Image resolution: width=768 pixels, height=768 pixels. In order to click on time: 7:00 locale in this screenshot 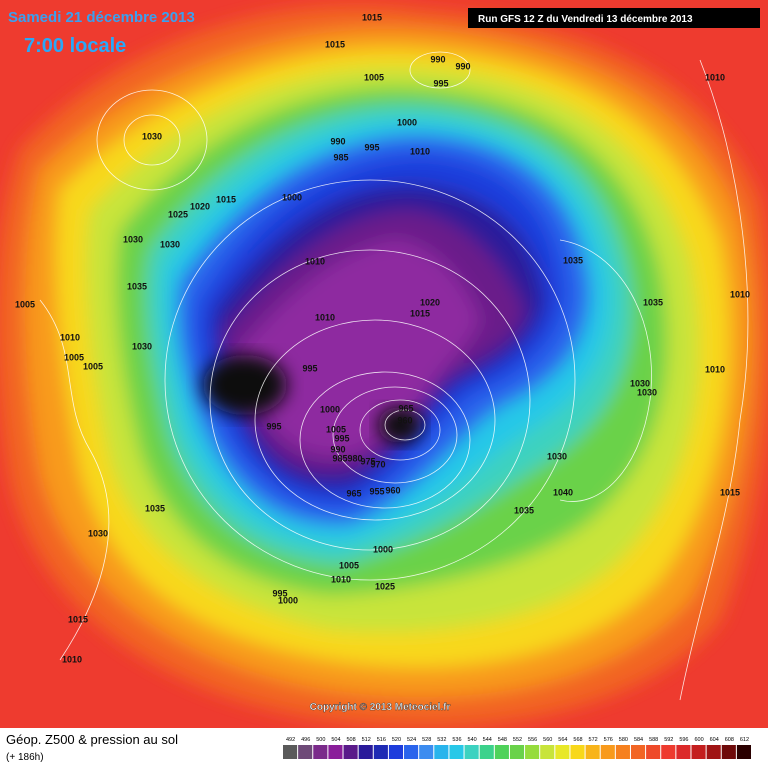, I will do `click(75, 46)`.